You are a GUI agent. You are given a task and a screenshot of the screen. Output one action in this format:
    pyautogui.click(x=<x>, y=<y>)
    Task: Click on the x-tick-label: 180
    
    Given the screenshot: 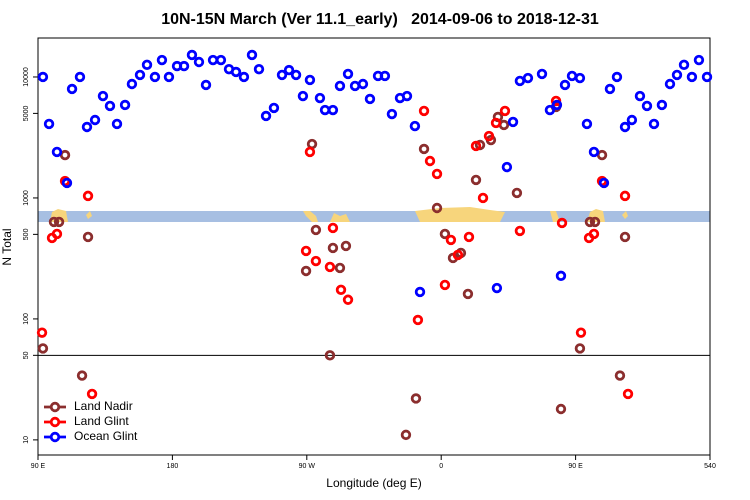 What is the action you would take?
    pyautogui.click(x=173, y=466)
    